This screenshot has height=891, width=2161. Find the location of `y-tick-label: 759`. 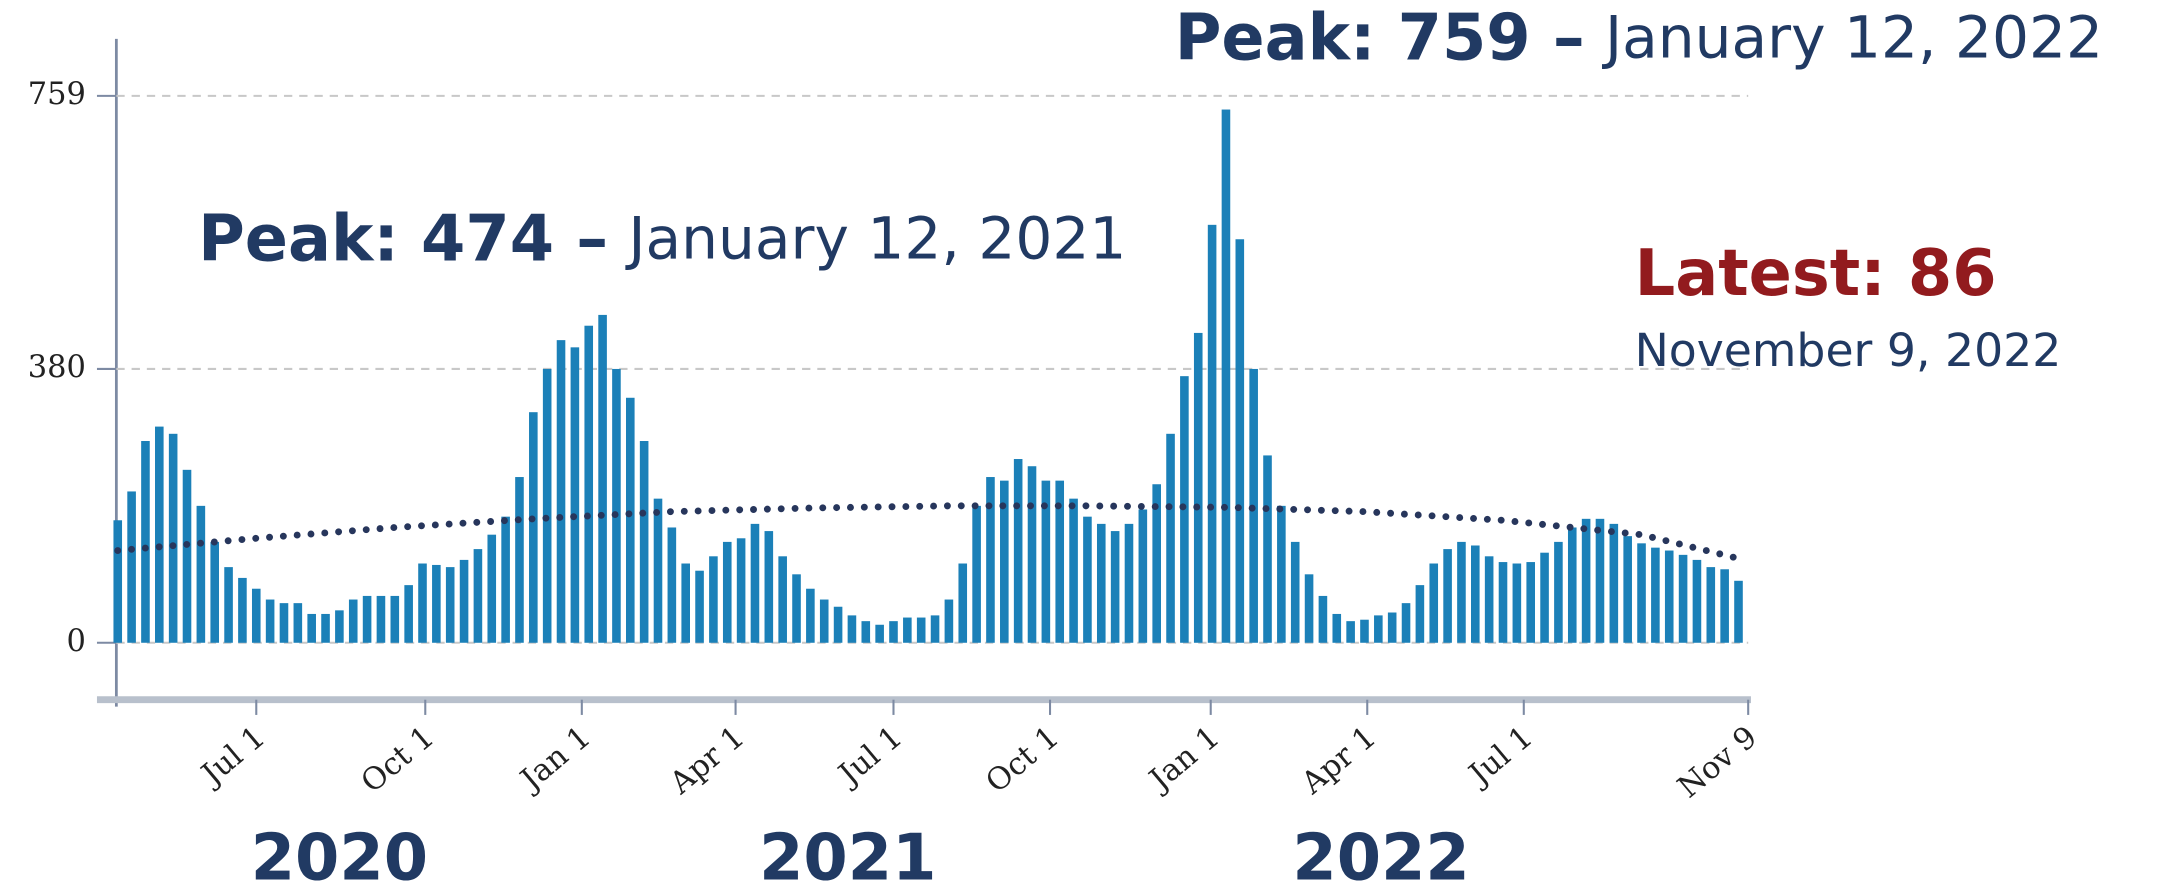

y-tick-label: 759 is located at coordinates (57, 94).